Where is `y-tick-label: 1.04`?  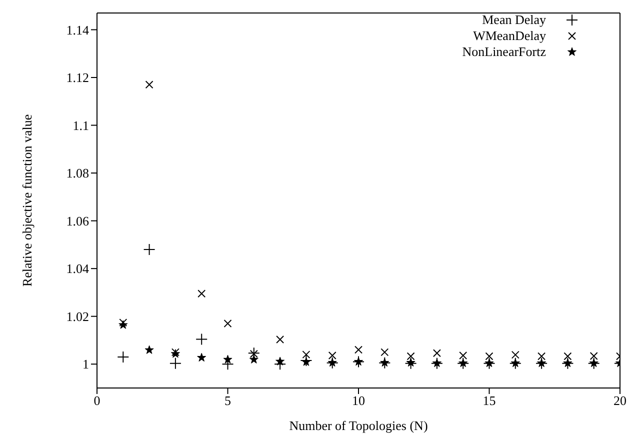
y-tick-label: 1.04 is located at coordinates (78, 268).